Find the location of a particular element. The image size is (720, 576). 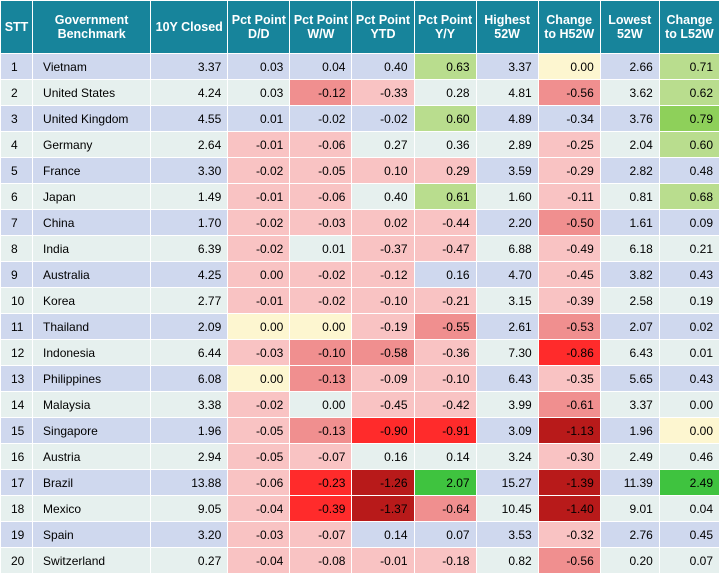

cell-change-l52w: 0.07 is located at coordinates (689, 560).